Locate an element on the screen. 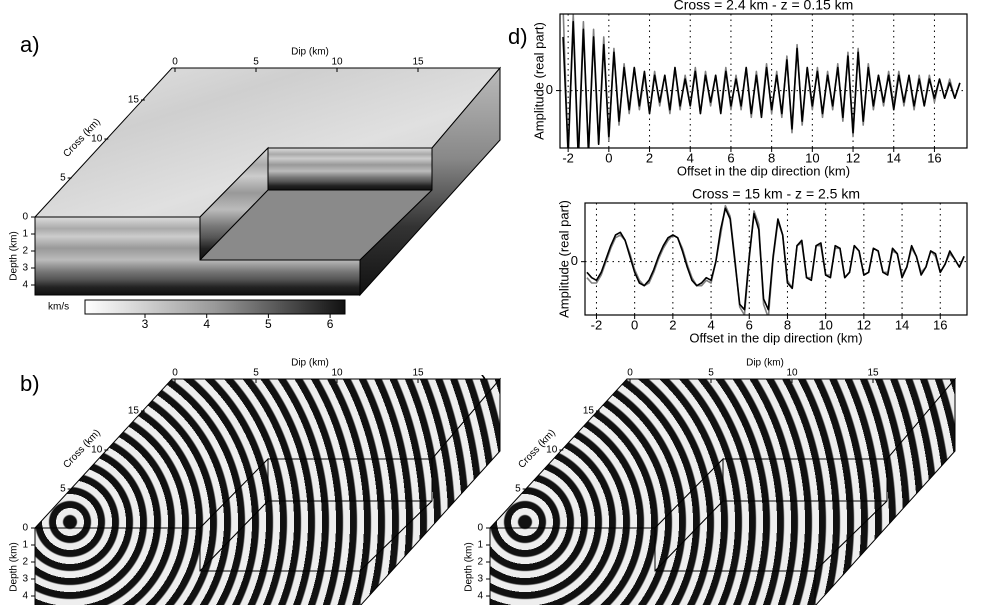 This screenshot has width=983, height=605. panel-label: d) is located at coordinates (518, 36).